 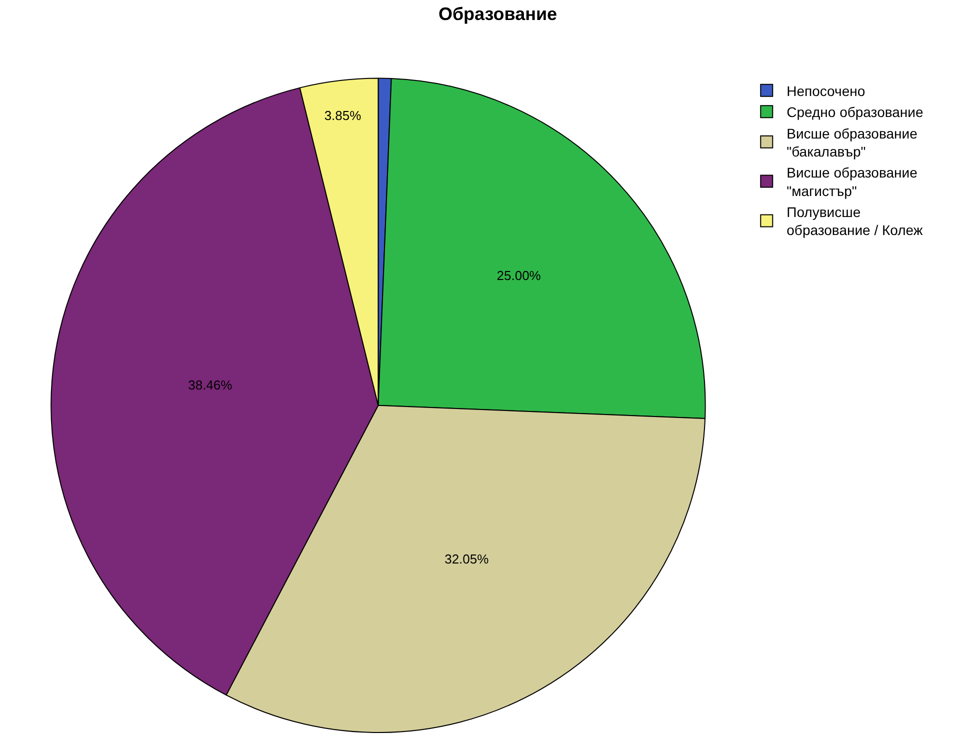 What do you see at coordinates (826, 90) in the screenshot?
I see `legend-label: Непосочено` at bounding box center [826, 90].